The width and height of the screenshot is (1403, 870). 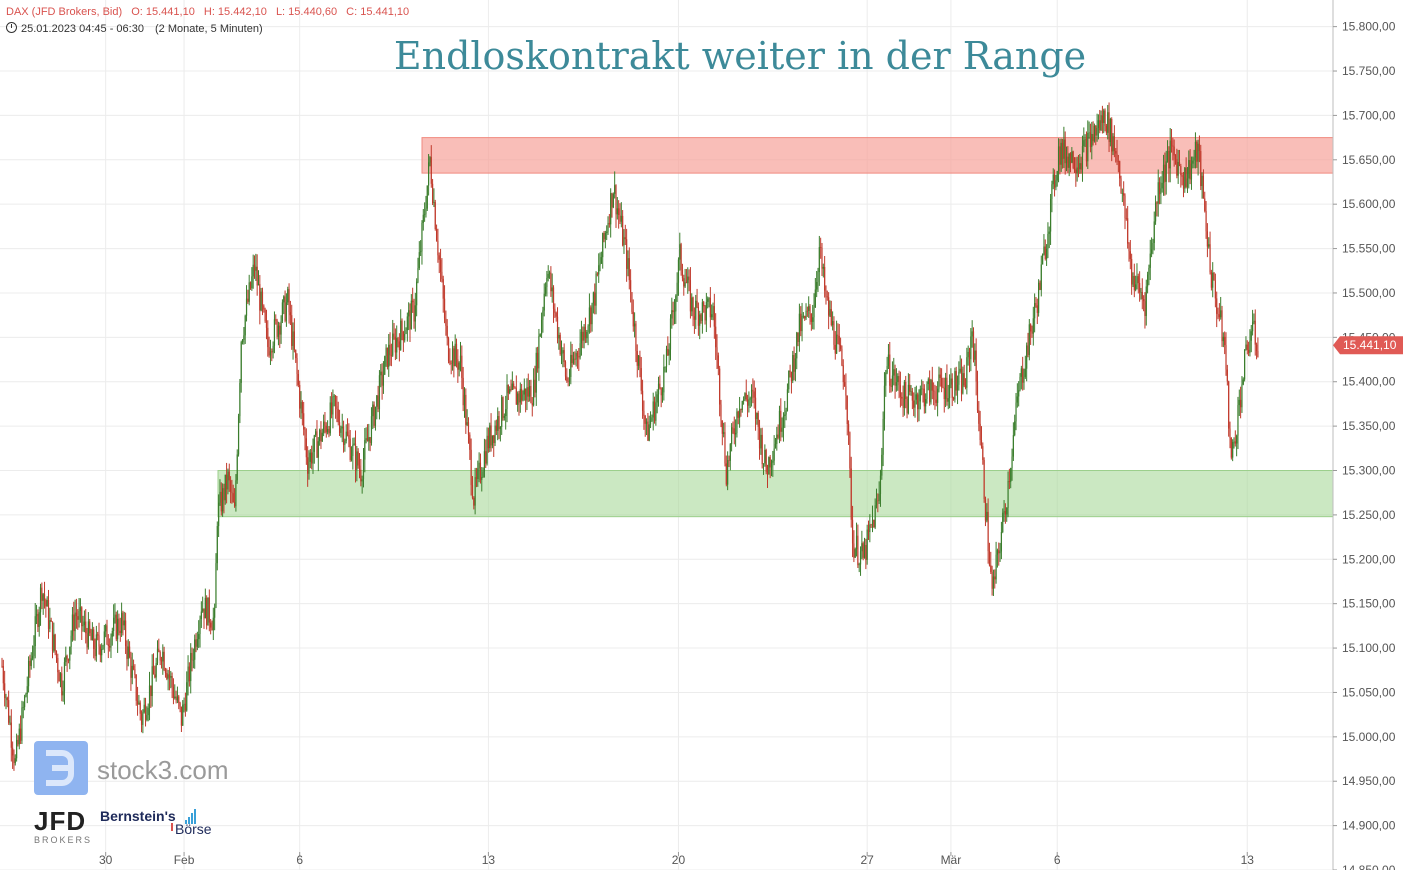 I want to click on y-tick-label: 15.250,00, so click(x=1369, y=515).